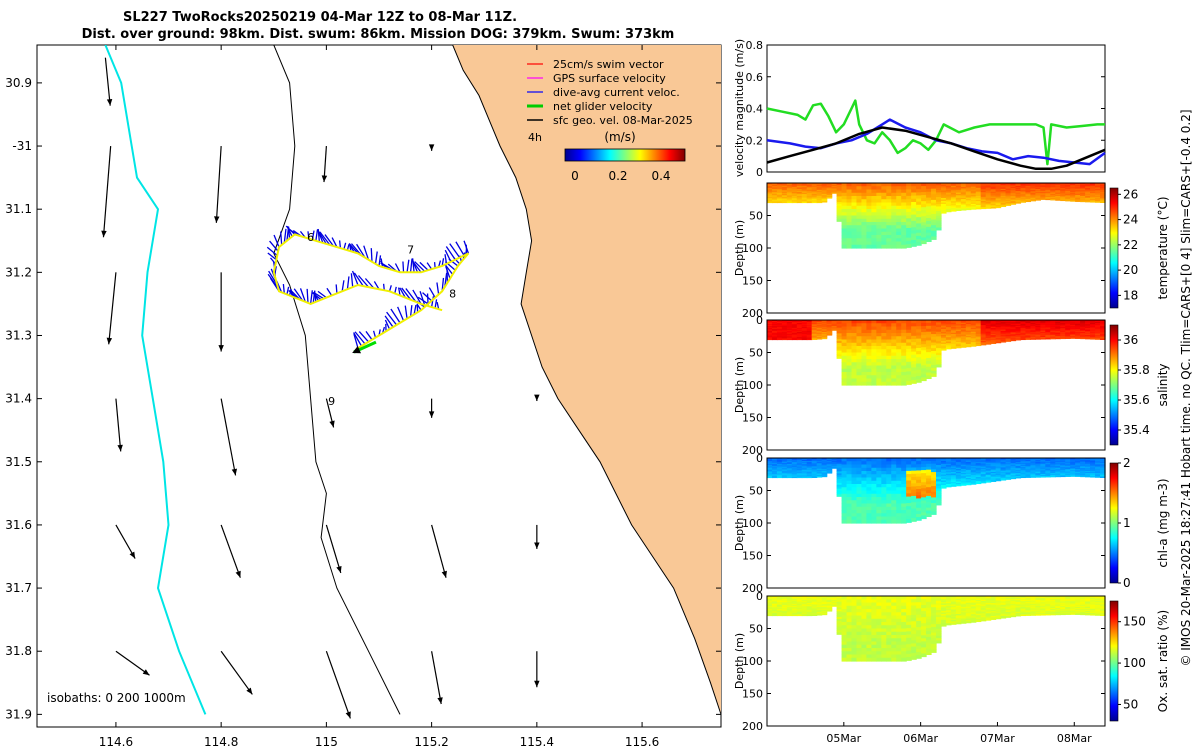 The image size is (1200, 750). What do you see at coordinates (155, 380) in the screenshot?
I see `isobath-1000m` at bounding box center [155, 380].